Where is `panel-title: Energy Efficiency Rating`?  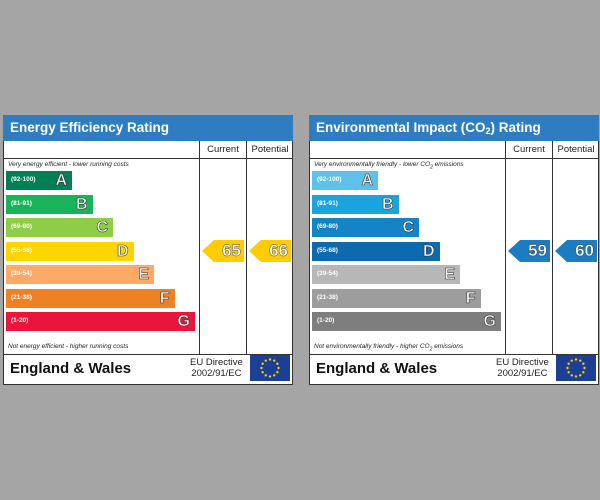
panel-title: Energy Efficiency Rating is located at coordinates (148, 128).